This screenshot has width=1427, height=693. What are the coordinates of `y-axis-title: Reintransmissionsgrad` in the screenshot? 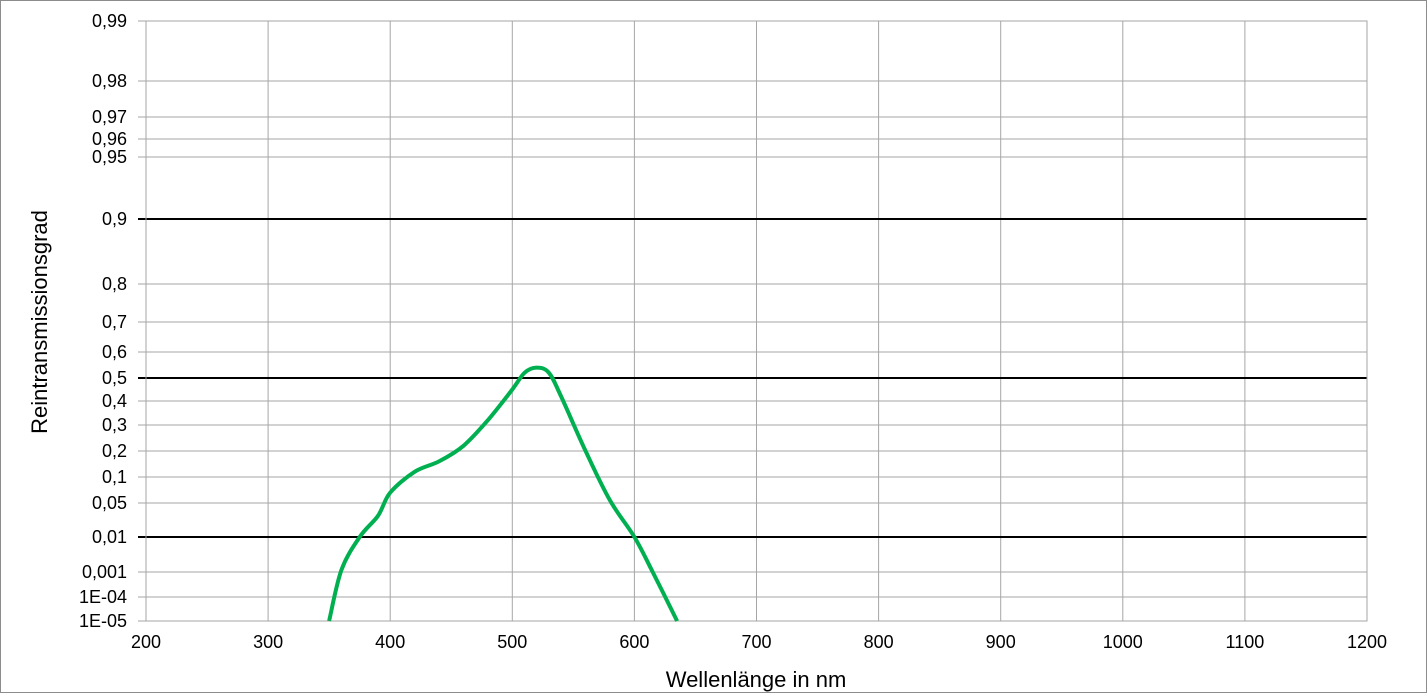 It's located at (39, 322).